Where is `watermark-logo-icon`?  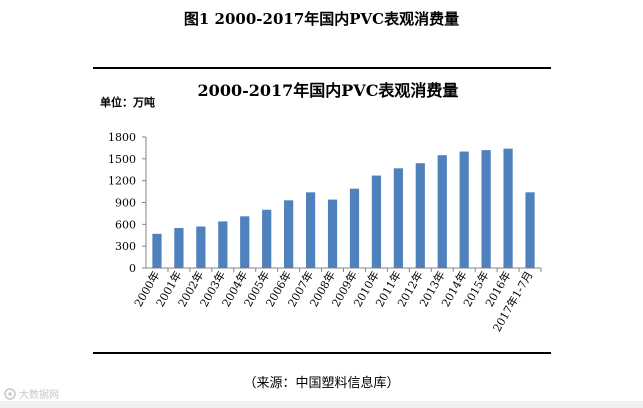
watermark-logo-icon is located at coordinates (10, 394).